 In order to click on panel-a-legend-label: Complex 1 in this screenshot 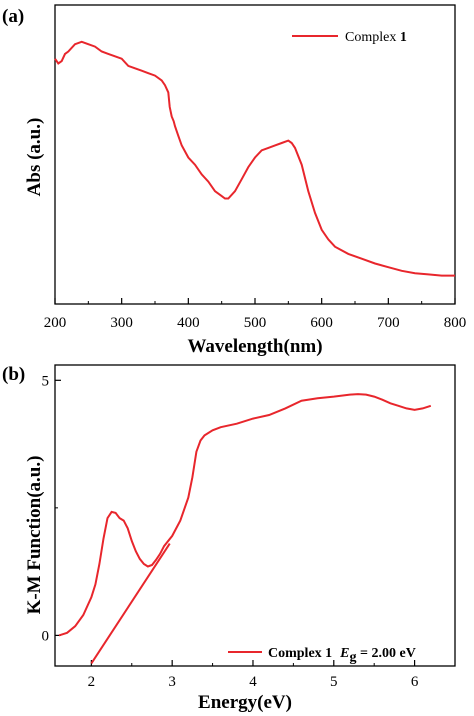, I will do `click(376, 37)`.